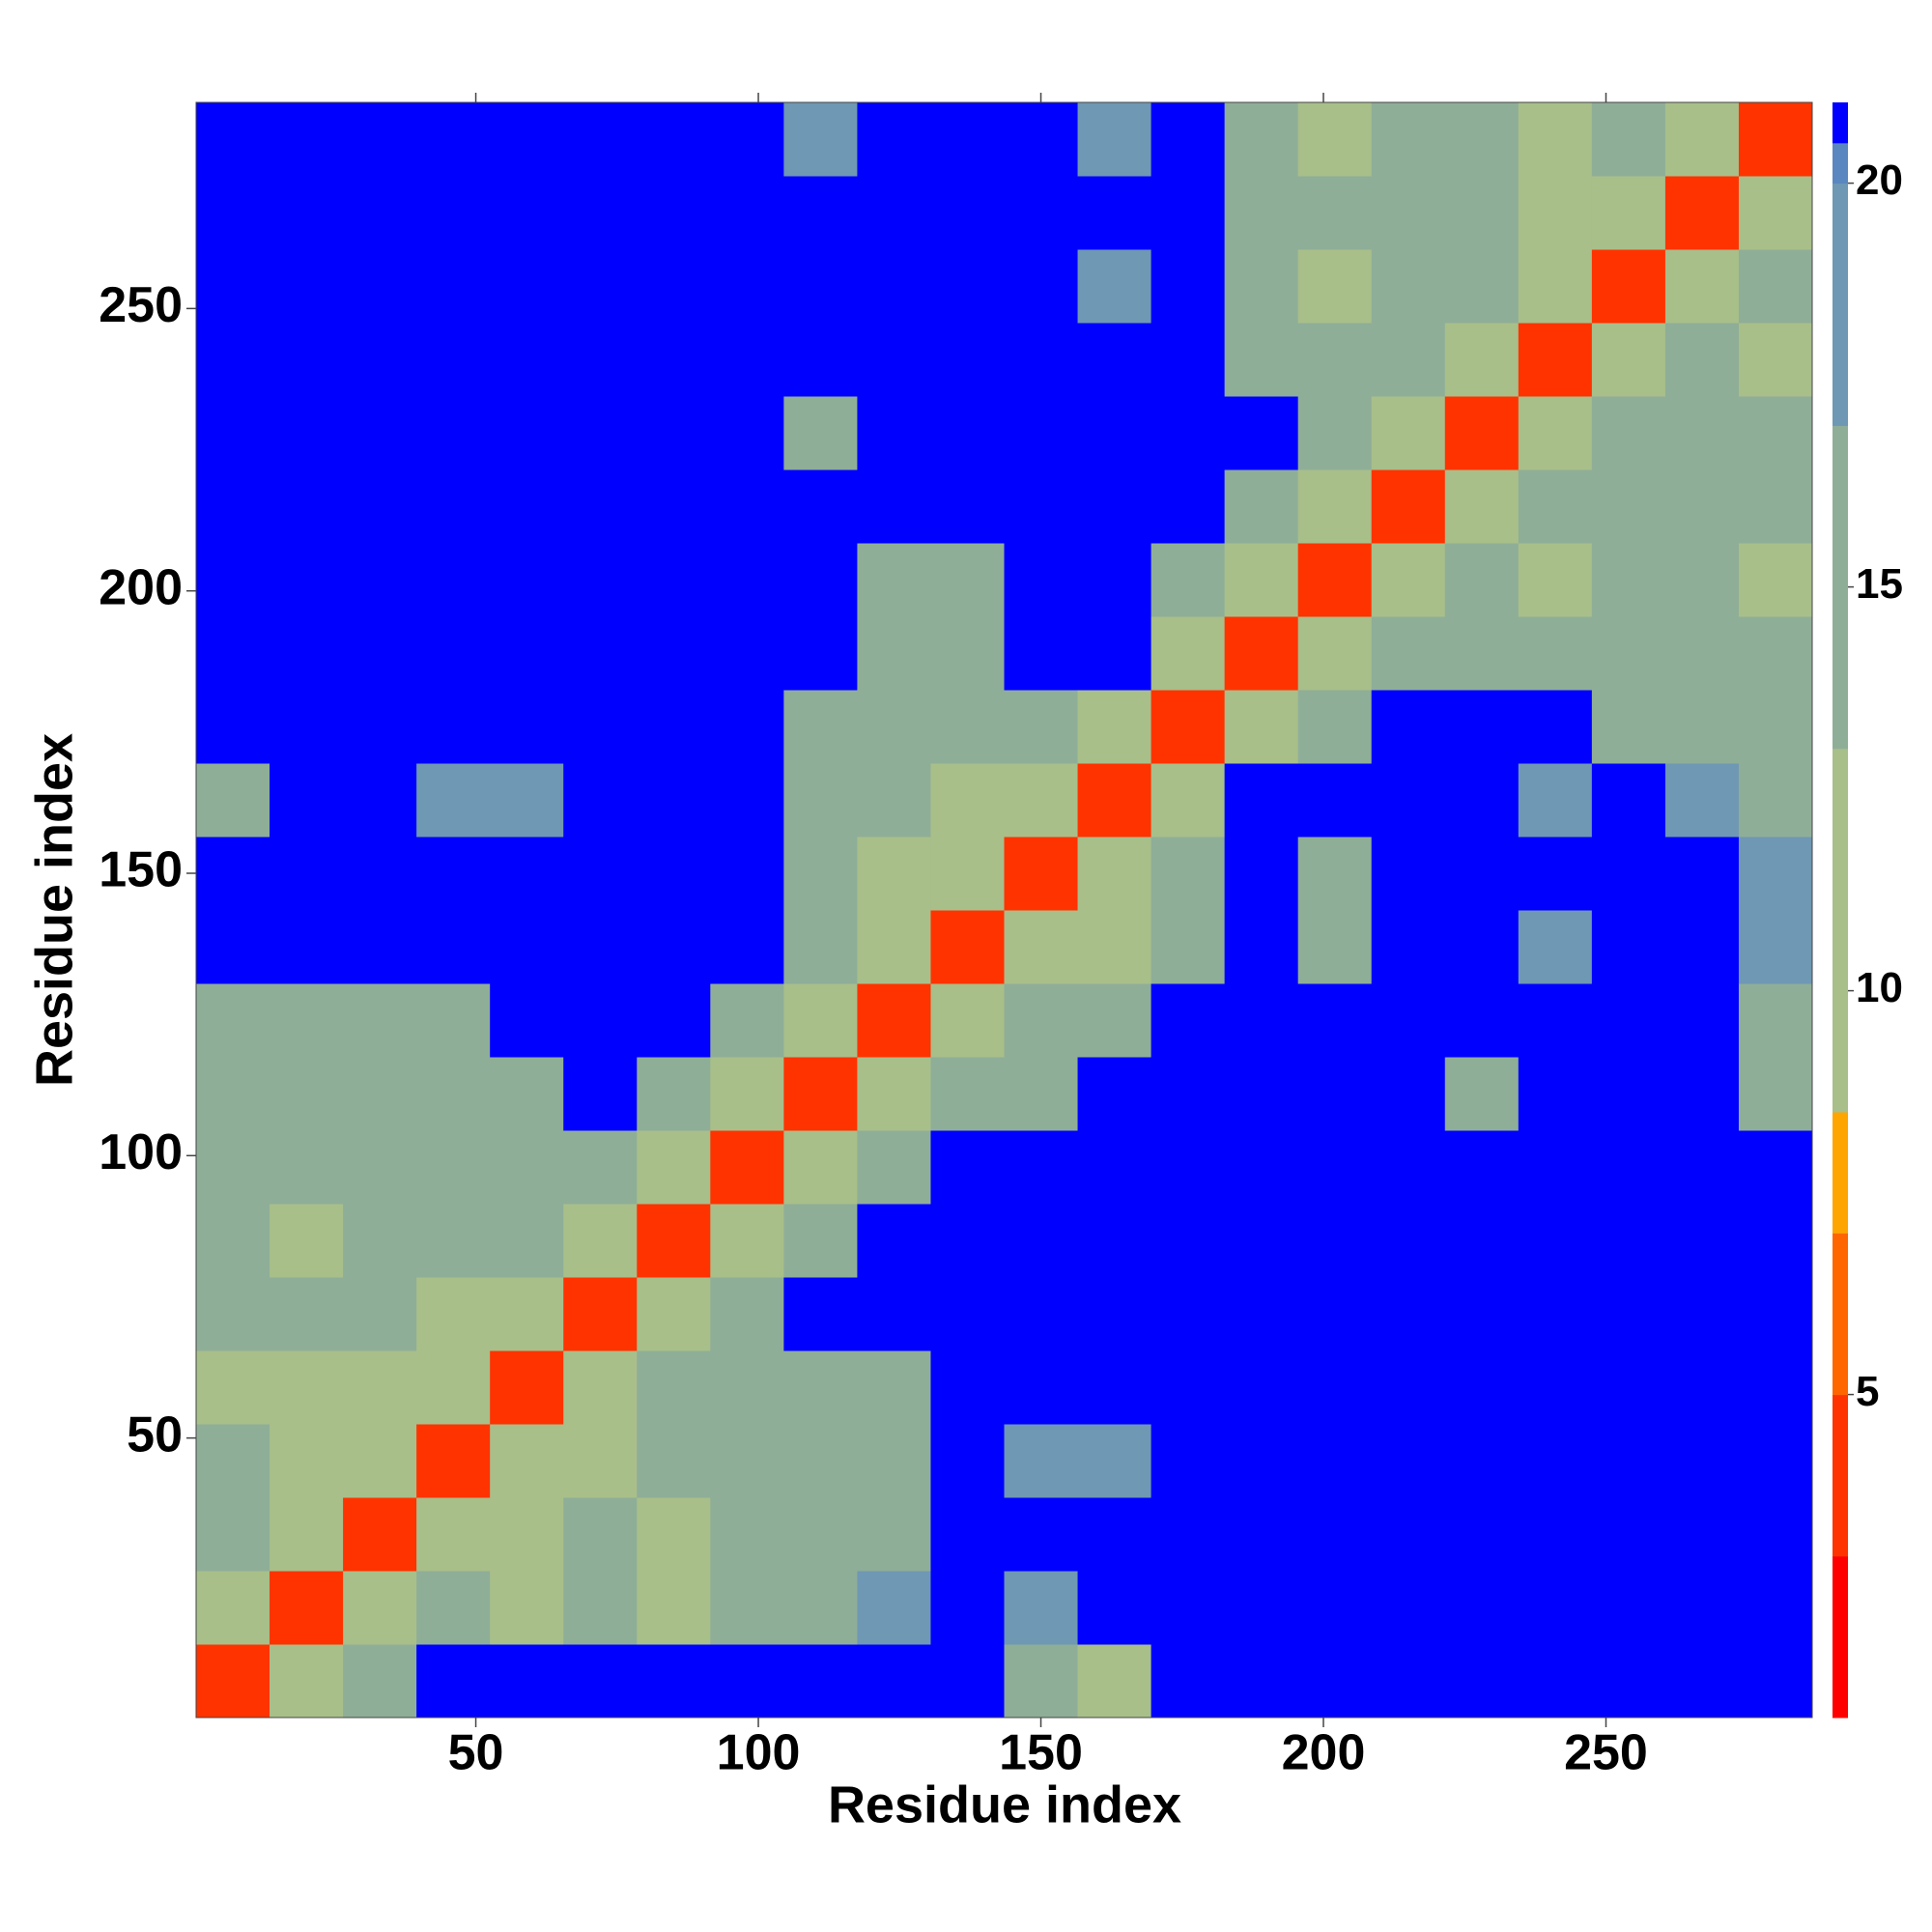 The image size is (1932, 1932). I want to click on x-tick-label: 100, so click(759, 1753).